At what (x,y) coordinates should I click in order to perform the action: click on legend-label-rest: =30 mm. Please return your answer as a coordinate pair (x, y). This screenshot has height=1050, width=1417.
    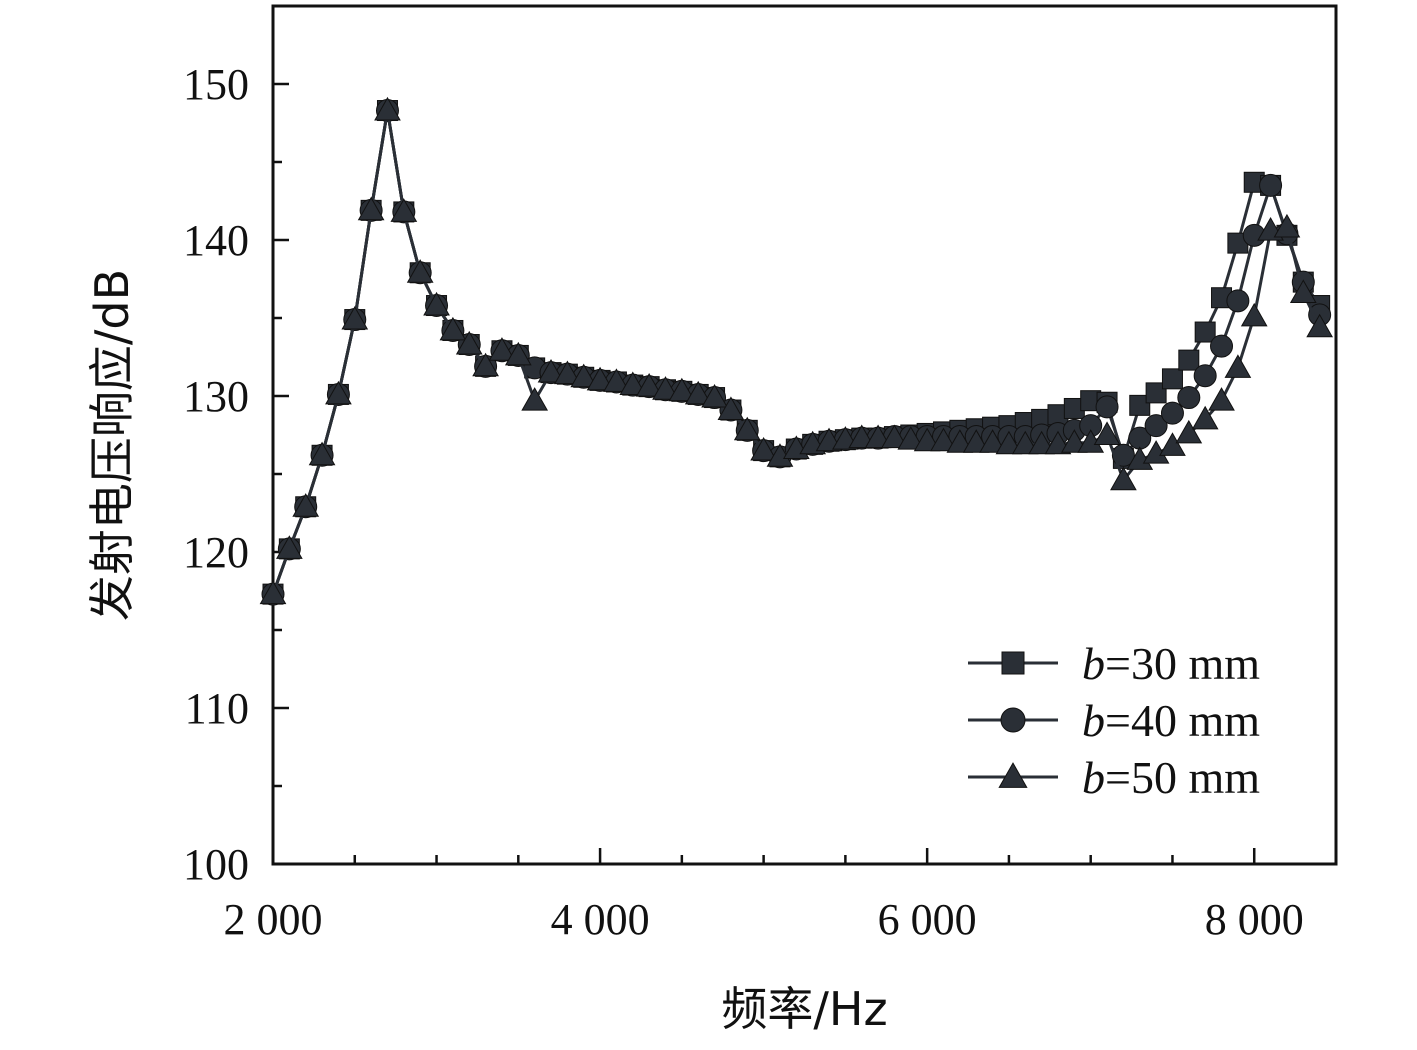
    Looking at the image, I should click on (1182, 663).